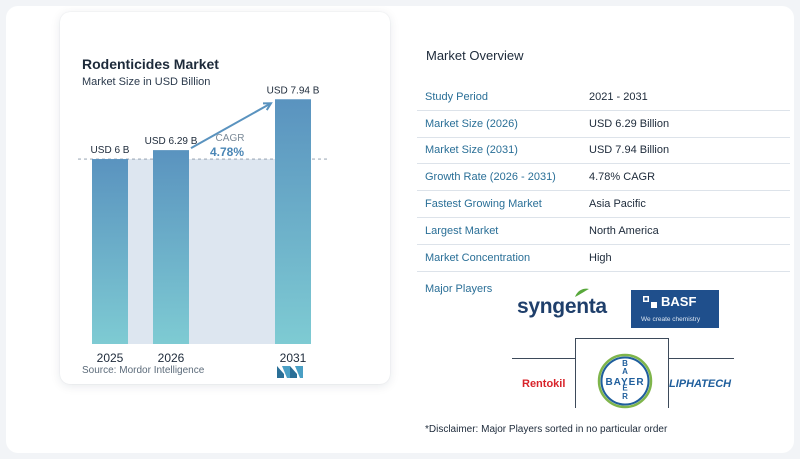 The image size is (800, 459). I want to click on data-label: USD 7.94 B, so click(293, 90).